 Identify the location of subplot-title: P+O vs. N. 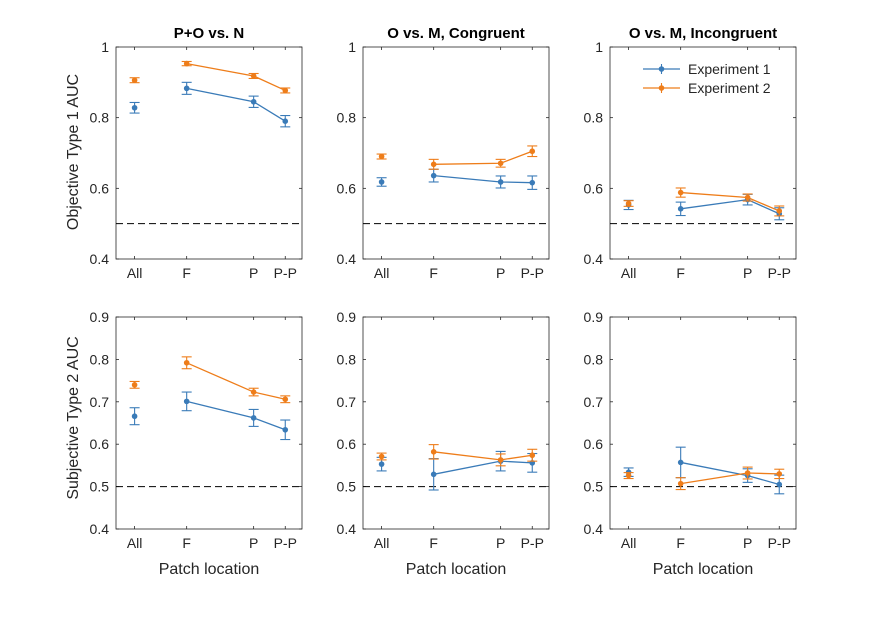
(209, 33).